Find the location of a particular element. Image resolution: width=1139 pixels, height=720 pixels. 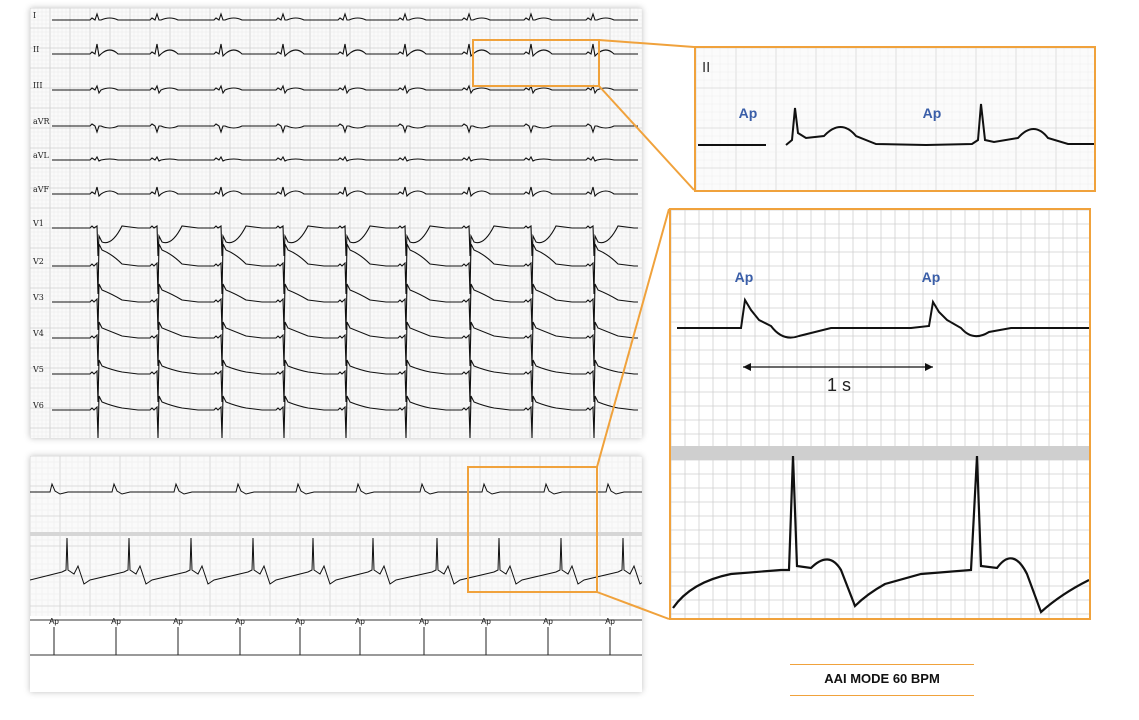

strip-separator is located at coordinates (336, 534).